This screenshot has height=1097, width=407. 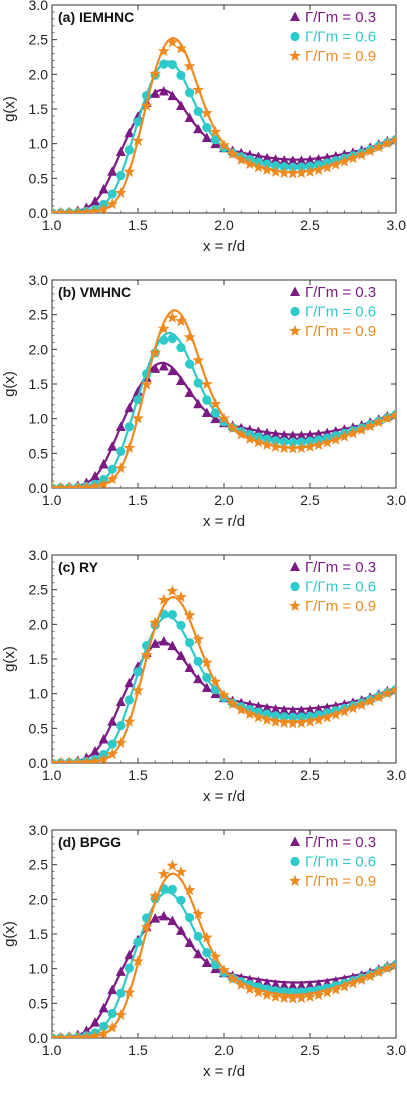 What do you see at coordinates (39, 830) in the screenshot?
I see `y-tick-label: 3.0` at bounding box center [39, 830].